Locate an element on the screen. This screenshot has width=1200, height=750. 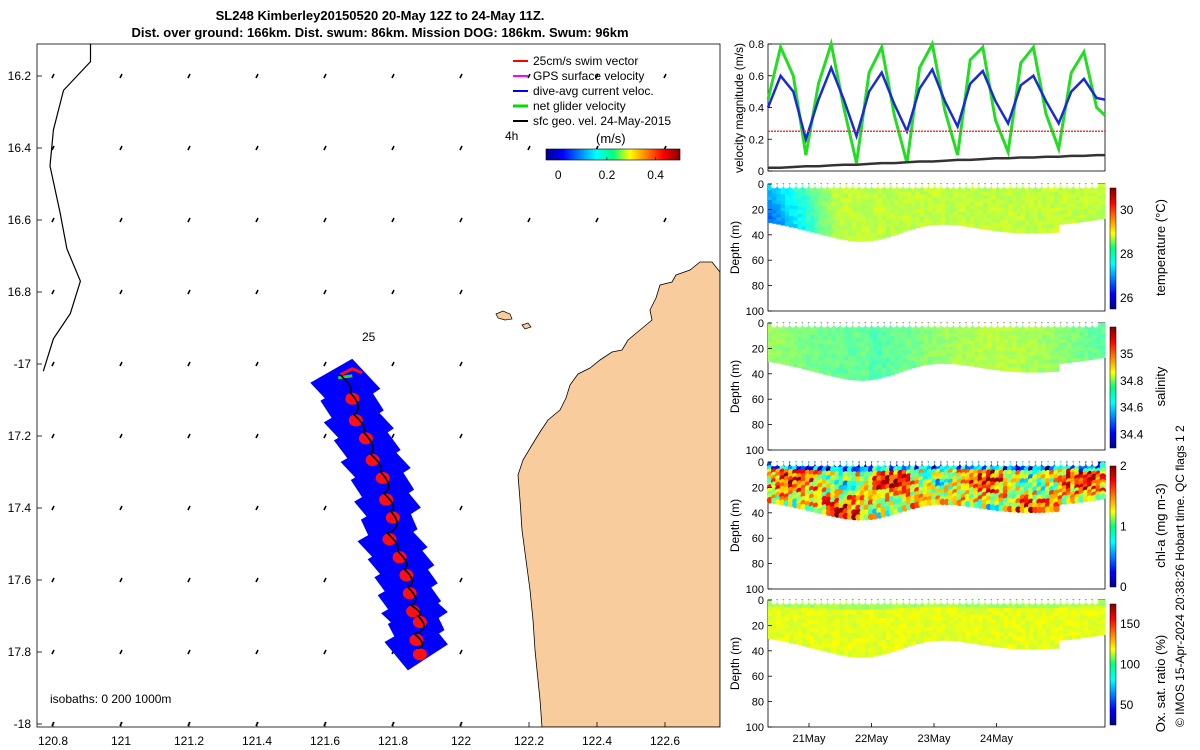
velocity-series-line is located at coordinates (936, 104).